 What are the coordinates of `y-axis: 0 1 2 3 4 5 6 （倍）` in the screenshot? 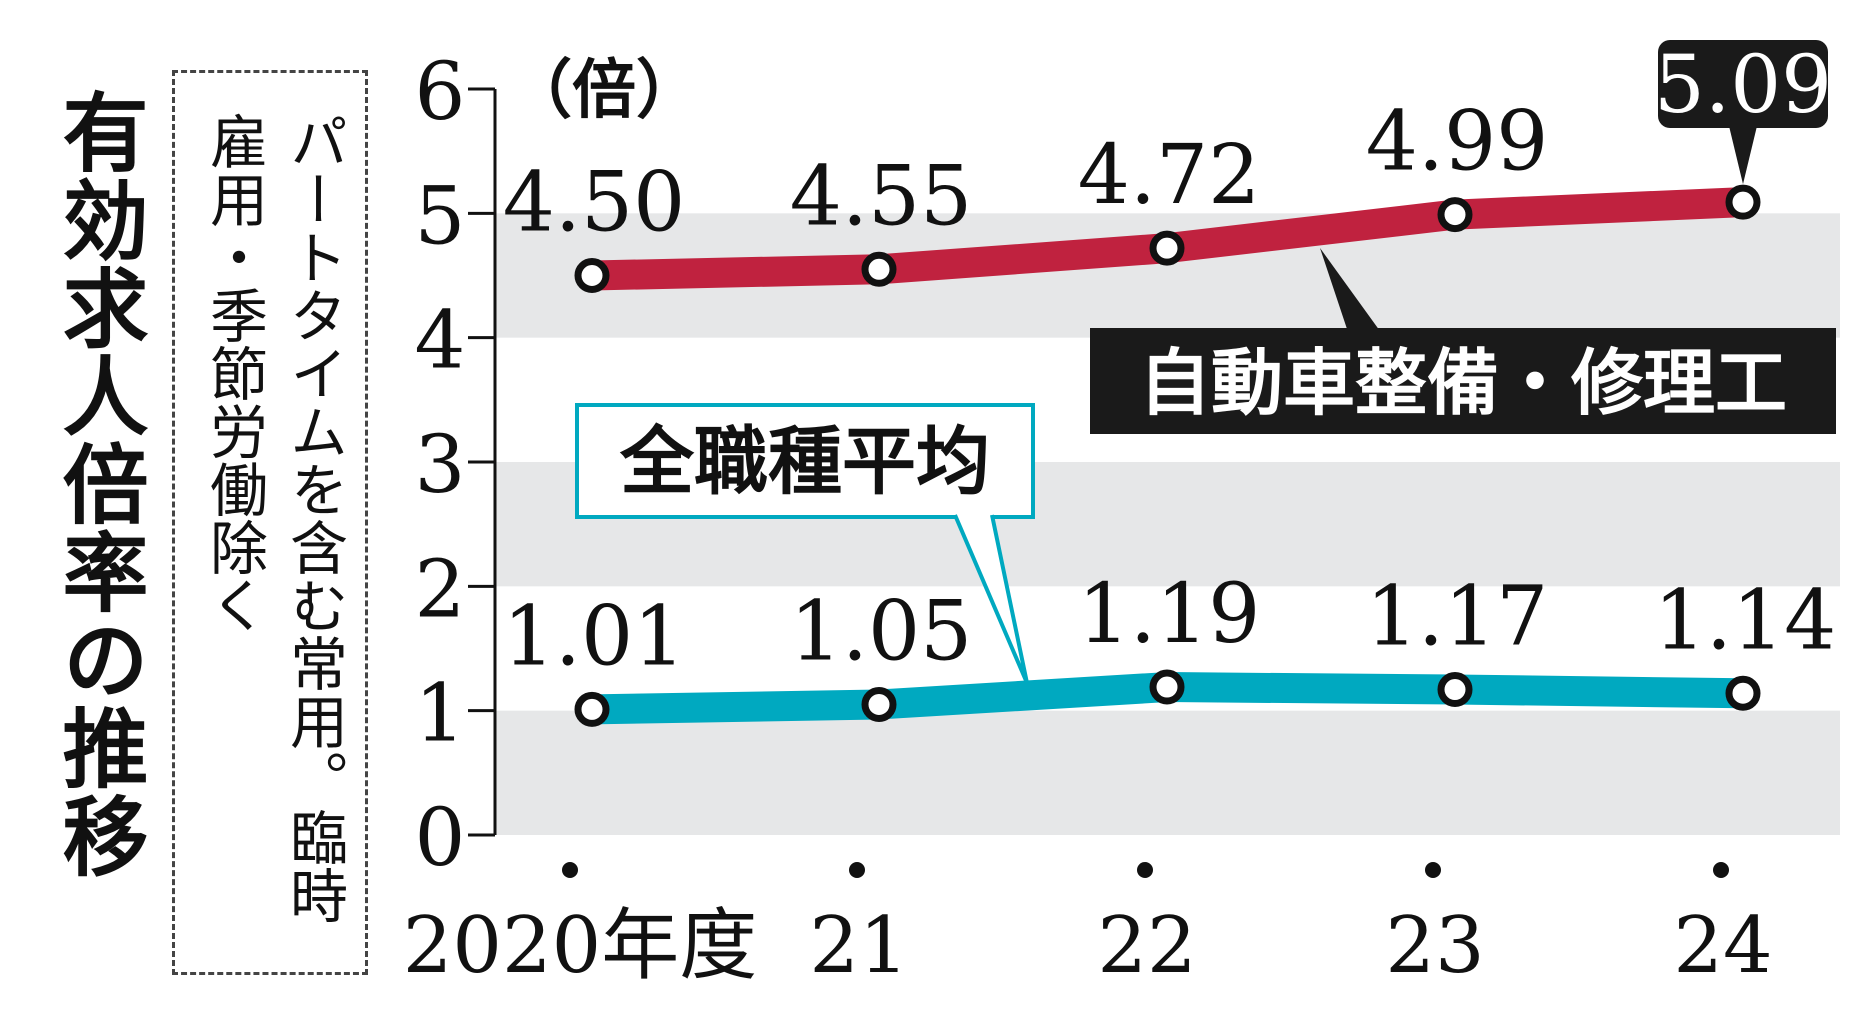 It's located at (557, 464).